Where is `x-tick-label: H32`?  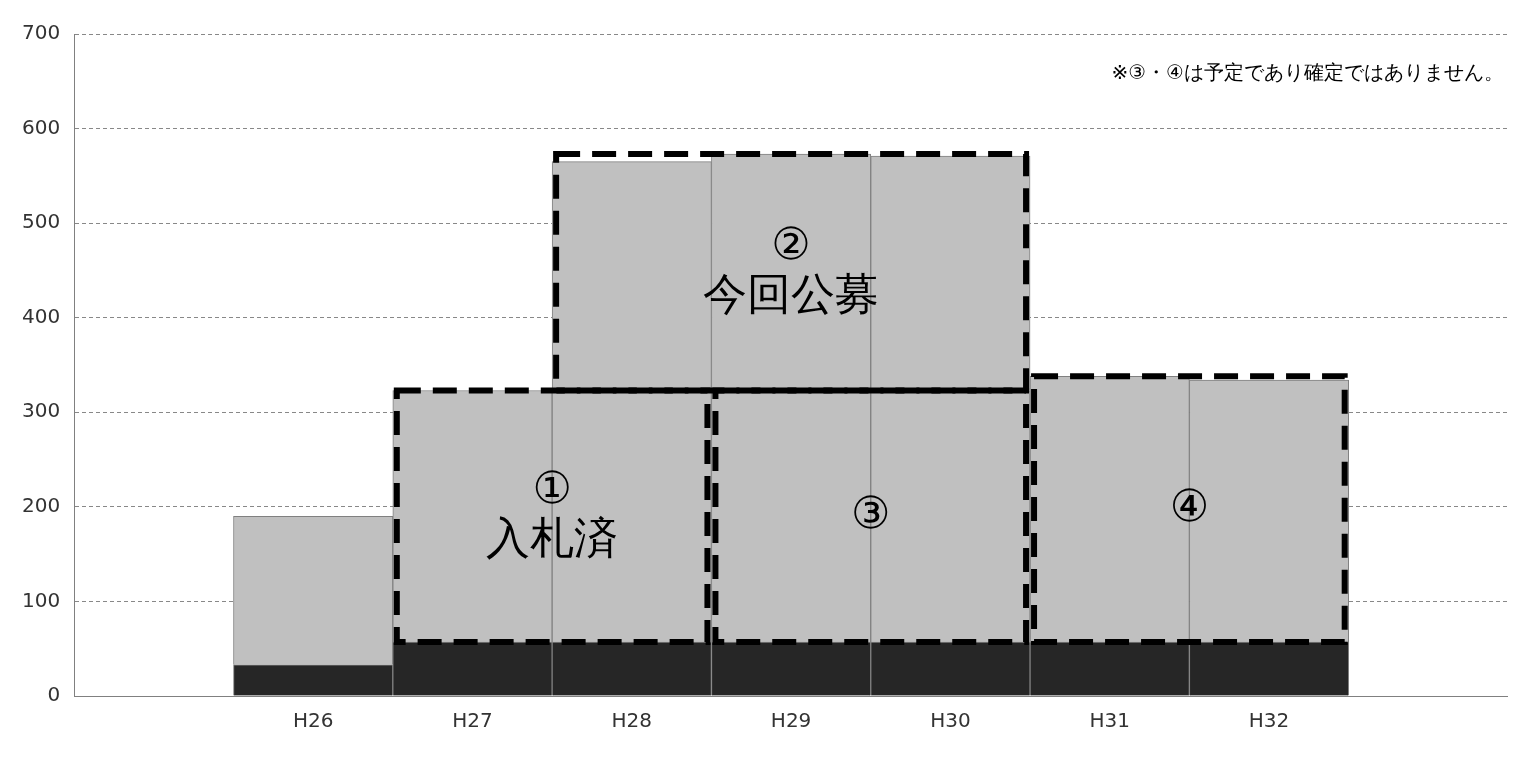
x-tick-label: H32 is located at coordinates (1269, 720).